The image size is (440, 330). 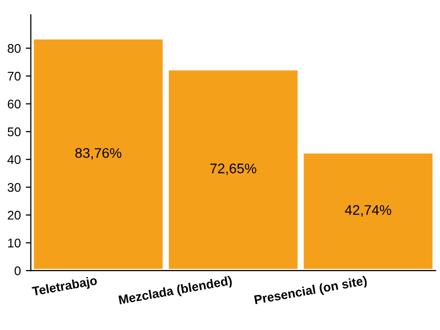 I want to click on y-tick-label: 70, so click(x=14, y=76).